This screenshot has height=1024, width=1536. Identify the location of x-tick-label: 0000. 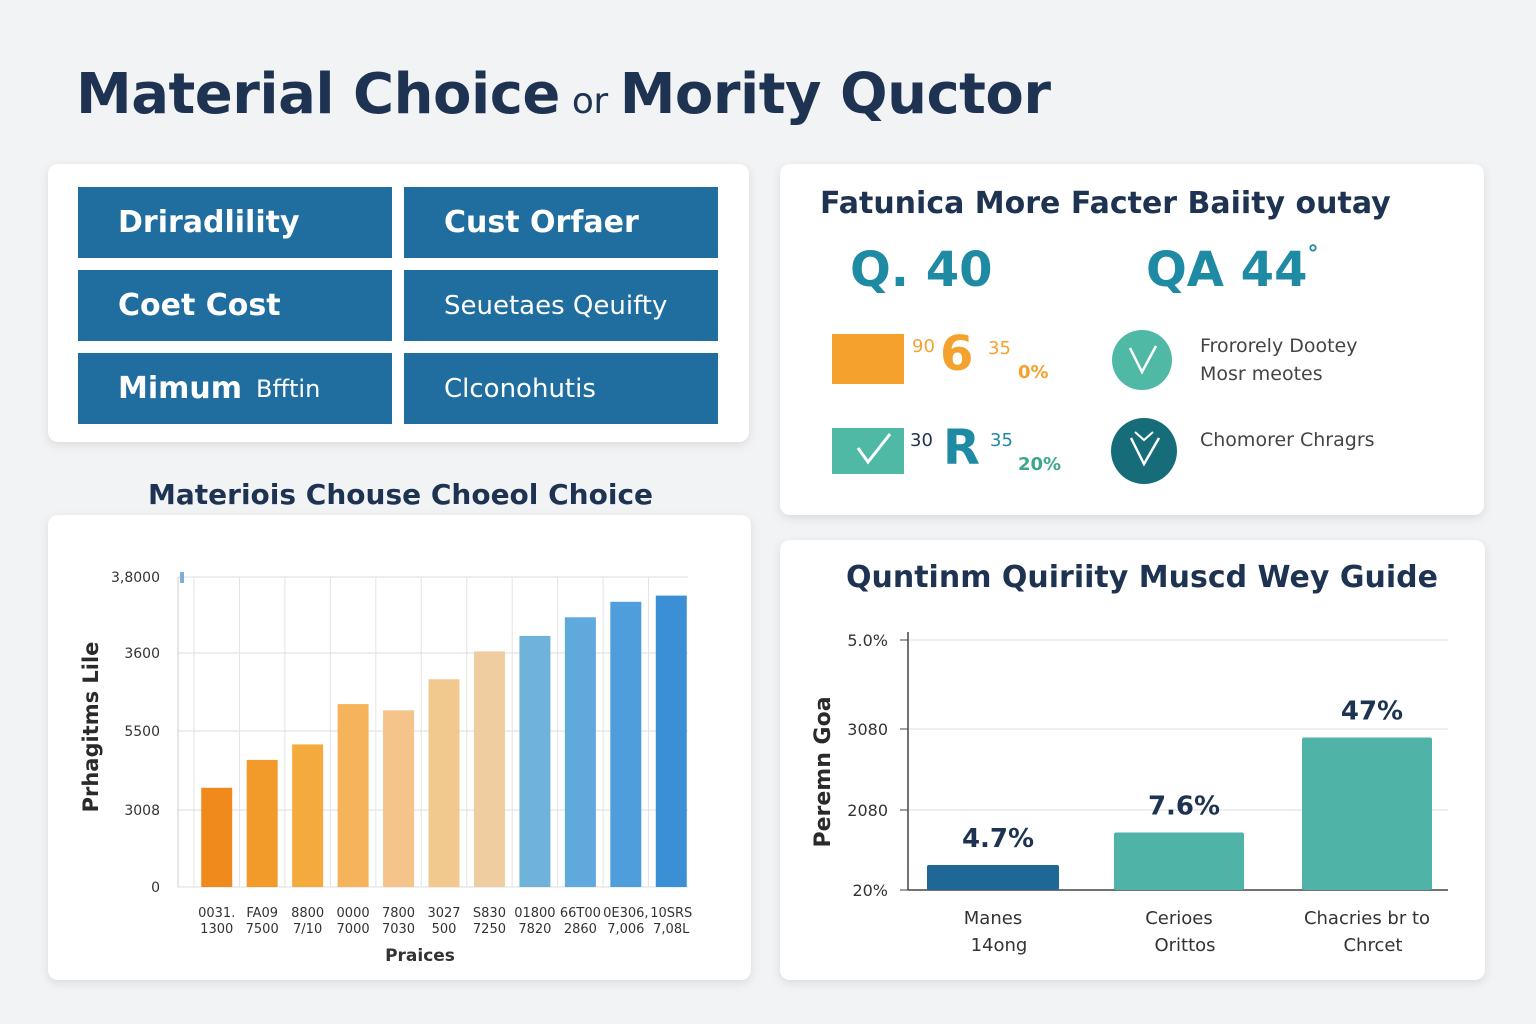
(353, 913).